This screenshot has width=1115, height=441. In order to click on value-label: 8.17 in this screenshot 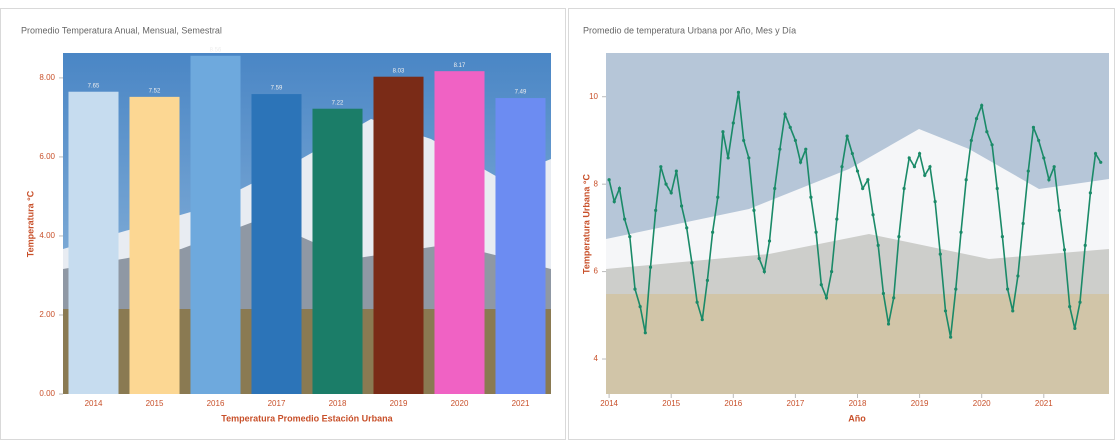, I will do `click(460, 66)`.